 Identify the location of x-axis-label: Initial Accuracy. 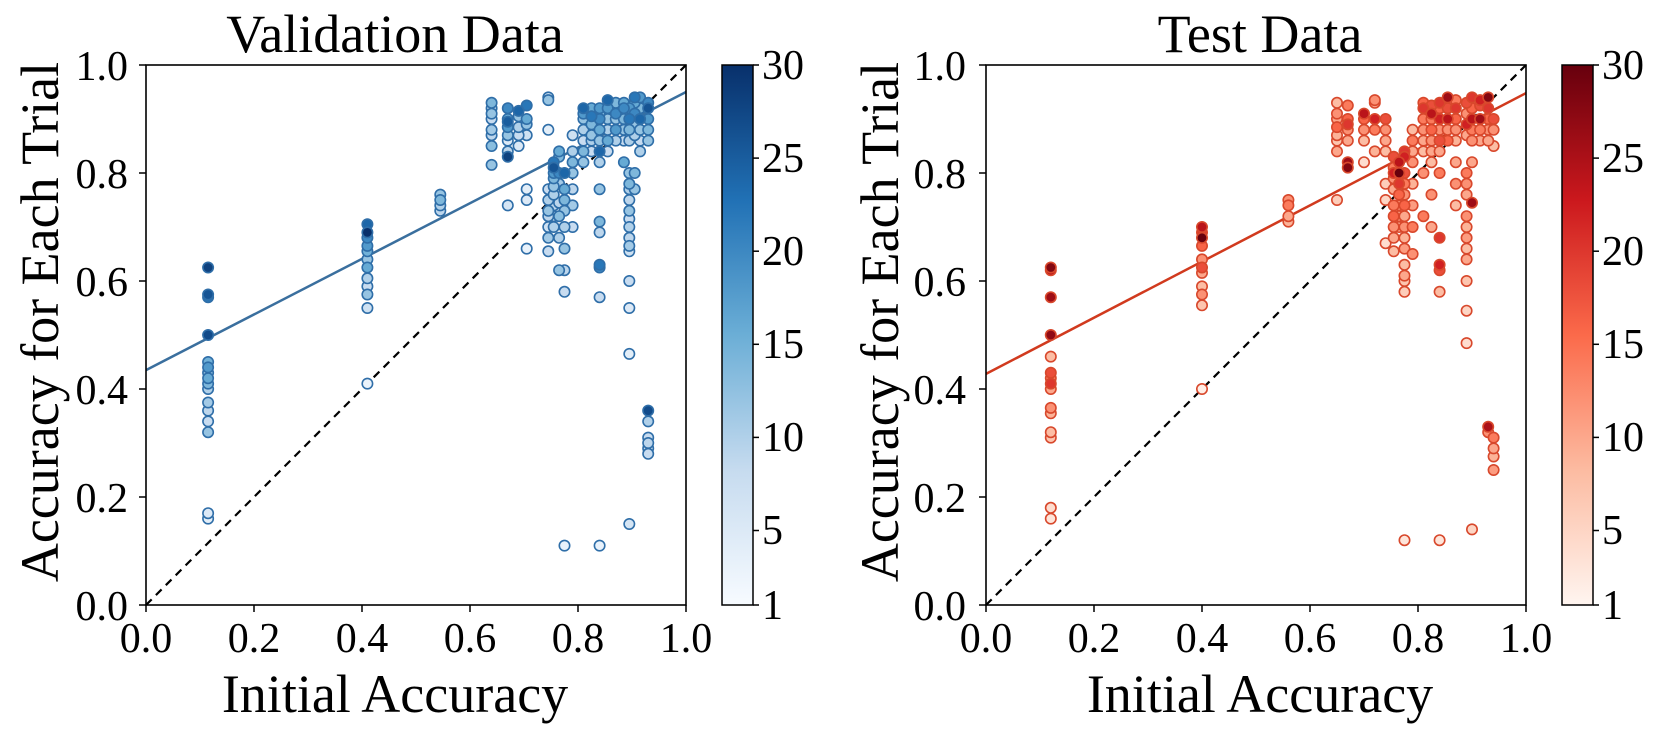
(395, 694).